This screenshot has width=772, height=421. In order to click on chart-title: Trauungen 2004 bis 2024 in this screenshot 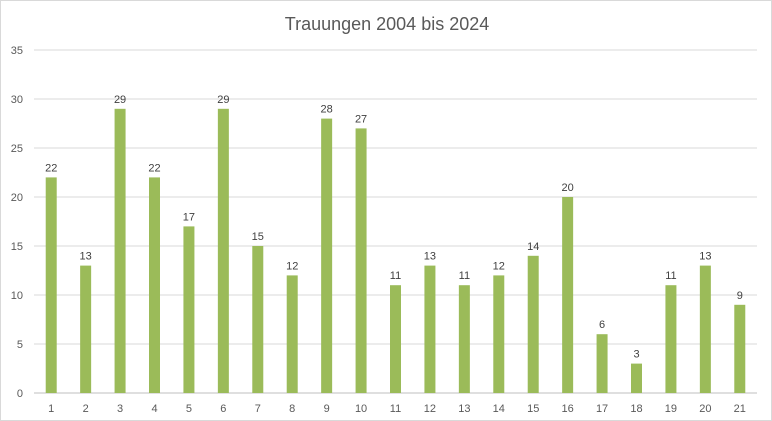, I will do `click(387, 24)`.